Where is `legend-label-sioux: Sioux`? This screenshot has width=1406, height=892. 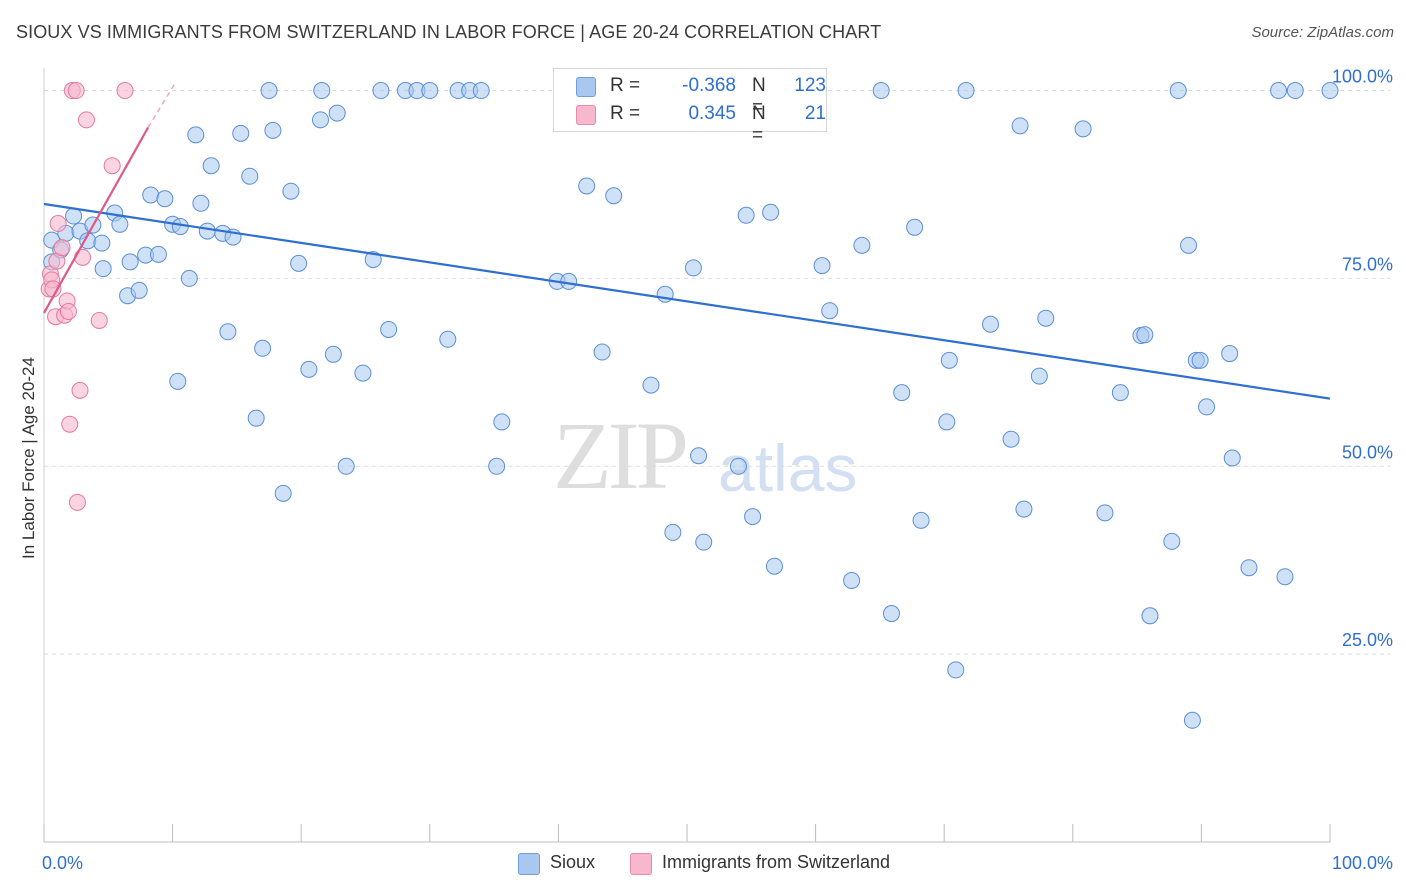
legend-label-sioux: Sioux is located at coordinates (573, 862).